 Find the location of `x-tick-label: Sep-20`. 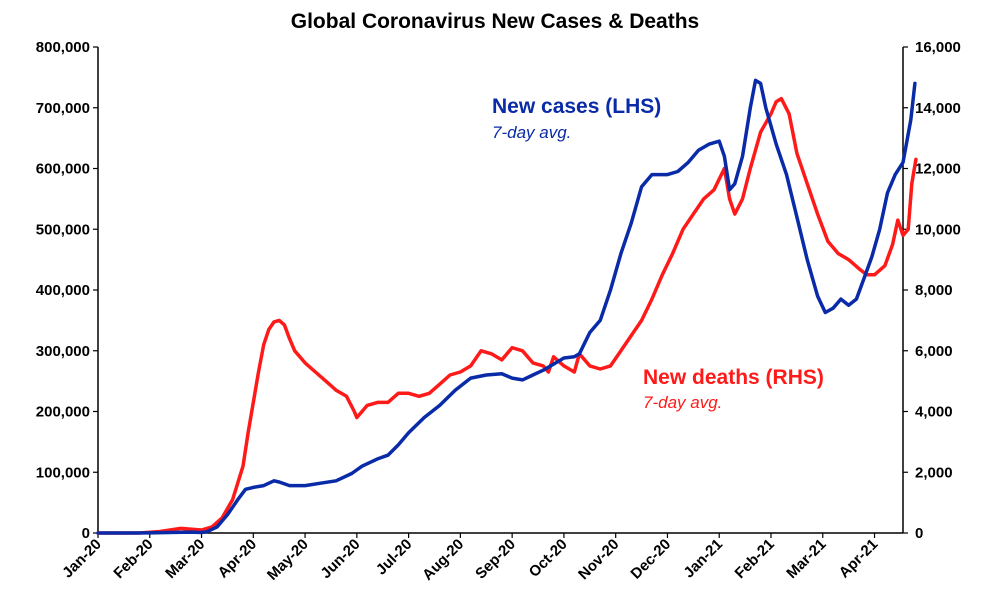

x-tick-label: Sep-20 is located at coordinates (495, 559).